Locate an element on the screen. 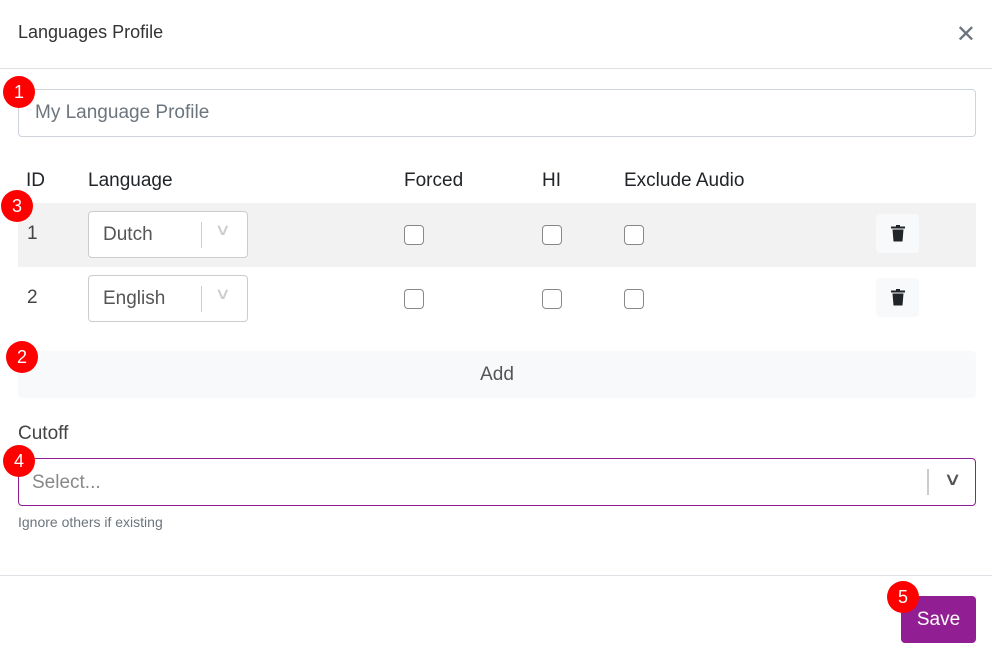  annotation-badge: 1 is located at coordinates (19, 92).